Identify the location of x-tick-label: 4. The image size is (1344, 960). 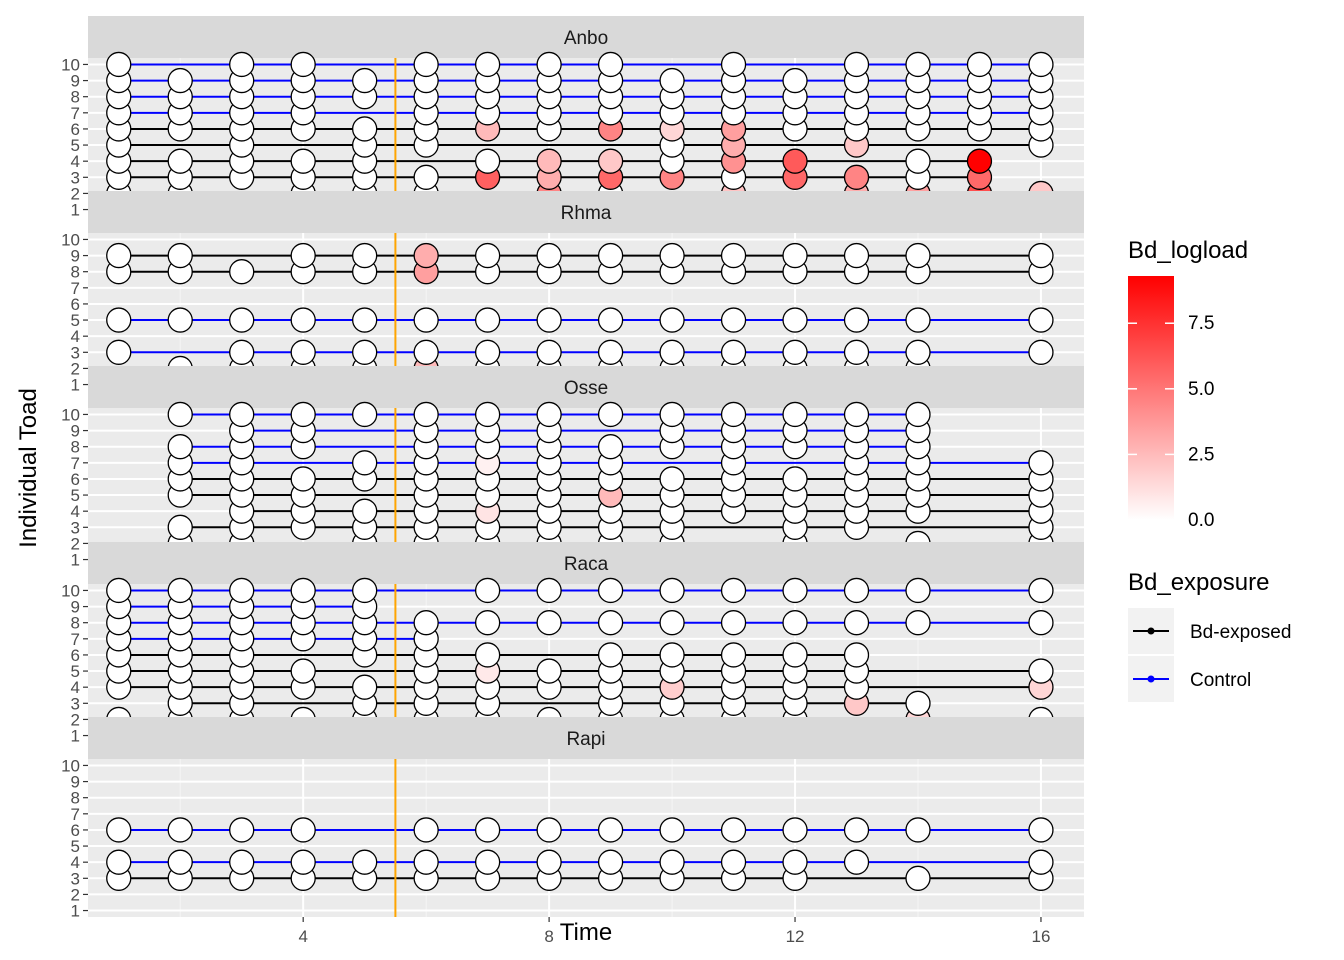
(302, 936).